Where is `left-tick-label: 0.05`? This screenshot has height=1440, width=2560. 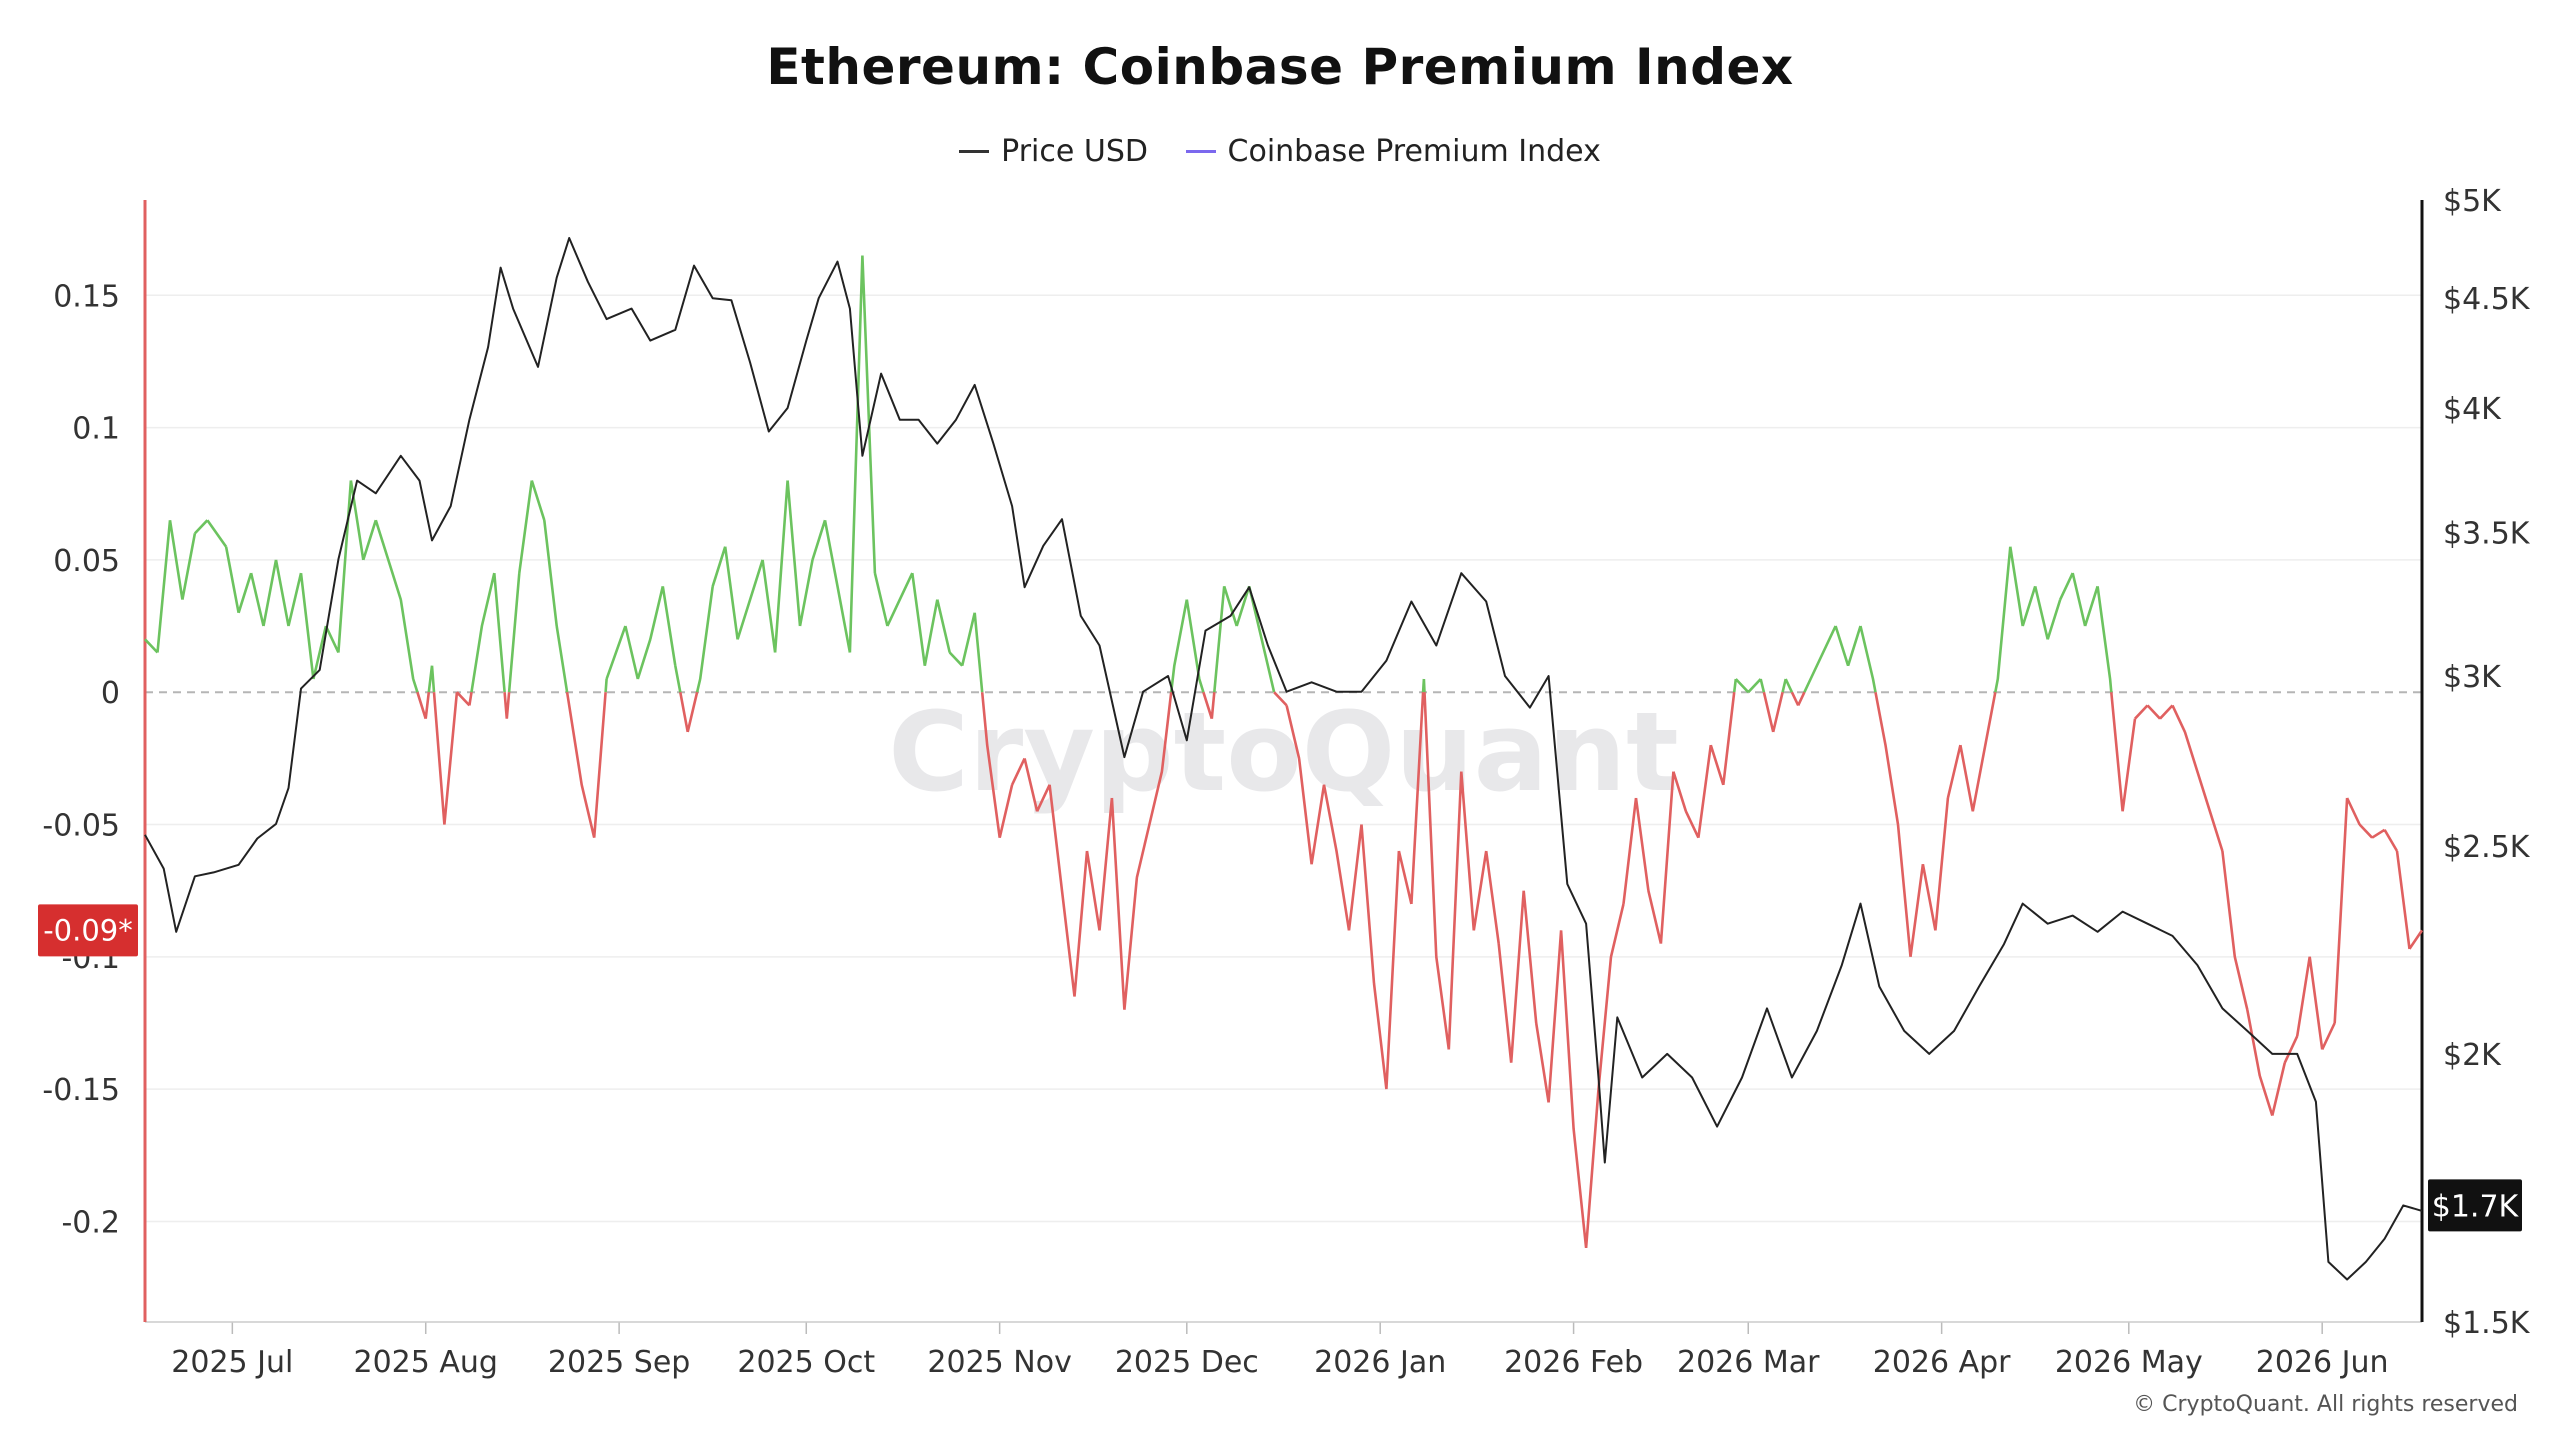
left-tick-label: 0.05 is located at coordinates (86, 561).